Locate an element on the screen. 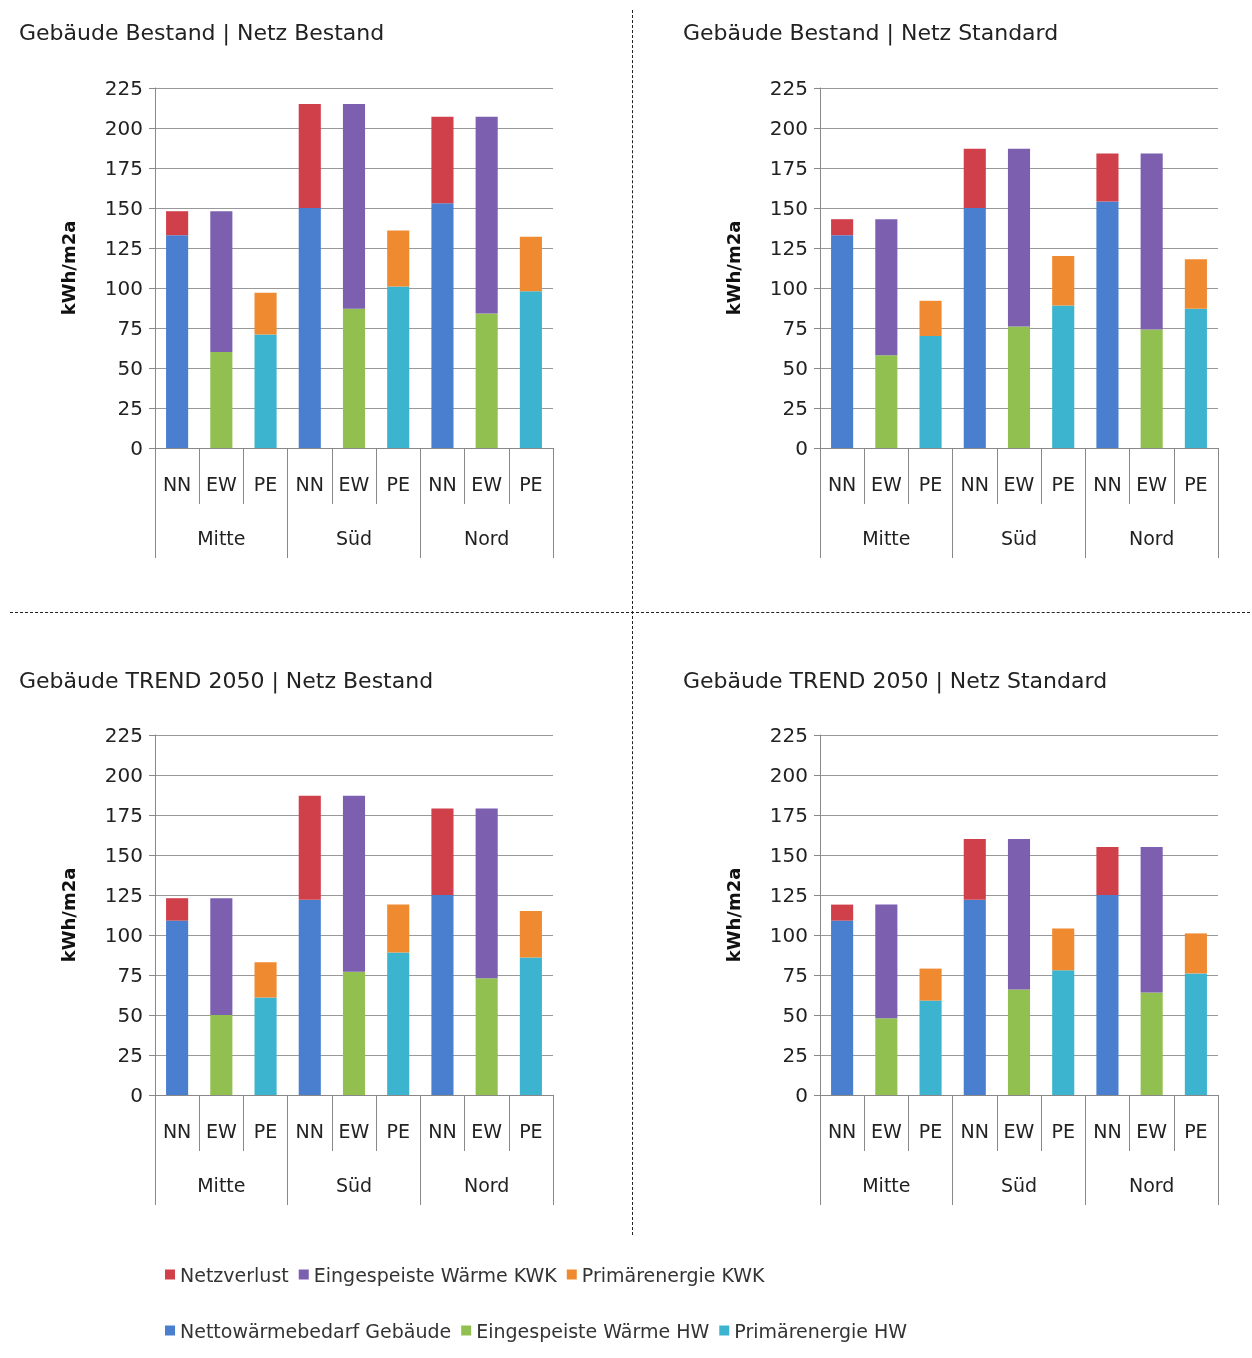 The image size is (1252, 1358). legend-label: Nettowärmebedarf Gebäude is located at coordinates (316, 1330).